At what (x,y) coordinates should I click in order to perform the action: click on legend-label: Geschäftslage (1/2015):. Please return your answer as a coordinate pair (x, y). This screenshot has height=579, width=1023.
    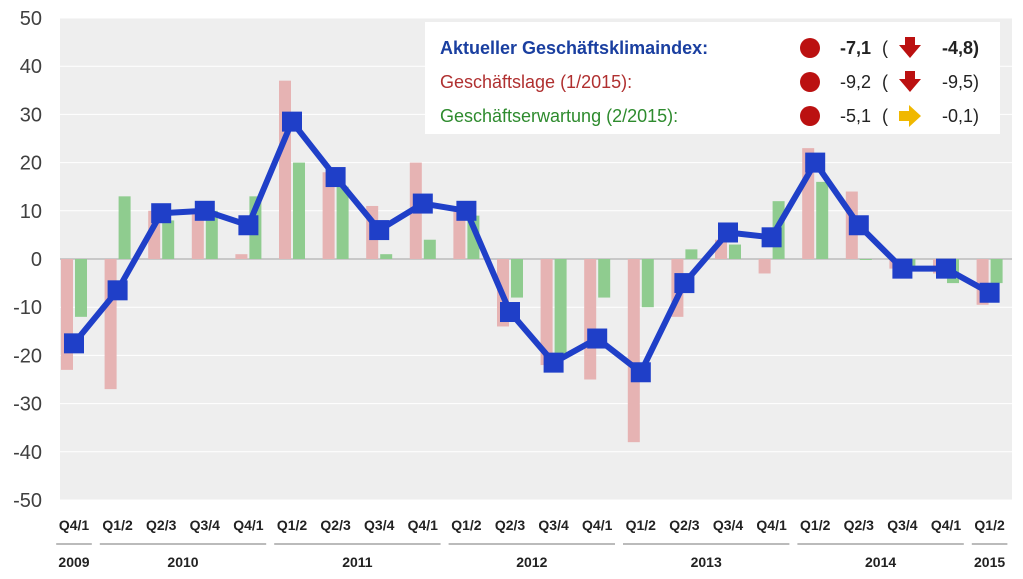
    Looking at the image, I should click on (536, 82).